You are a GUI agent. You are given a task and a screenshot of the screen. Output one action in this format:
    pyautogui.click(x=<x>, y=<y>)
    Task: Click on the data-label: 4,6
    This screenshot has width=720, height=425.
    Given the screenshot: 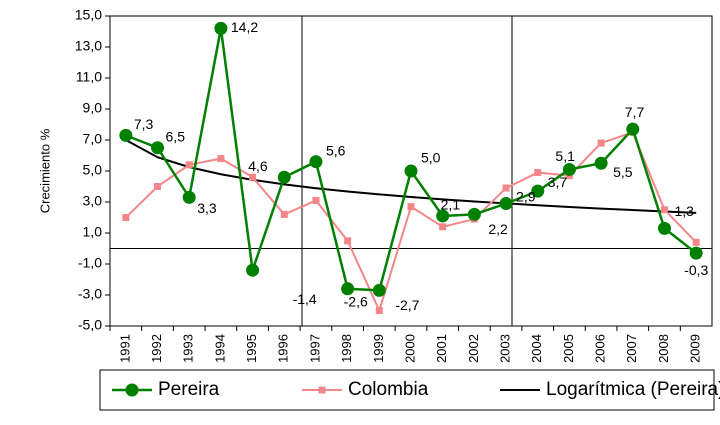 What is the action you would take?
    pyautogui.click(x=258, y=166)
    